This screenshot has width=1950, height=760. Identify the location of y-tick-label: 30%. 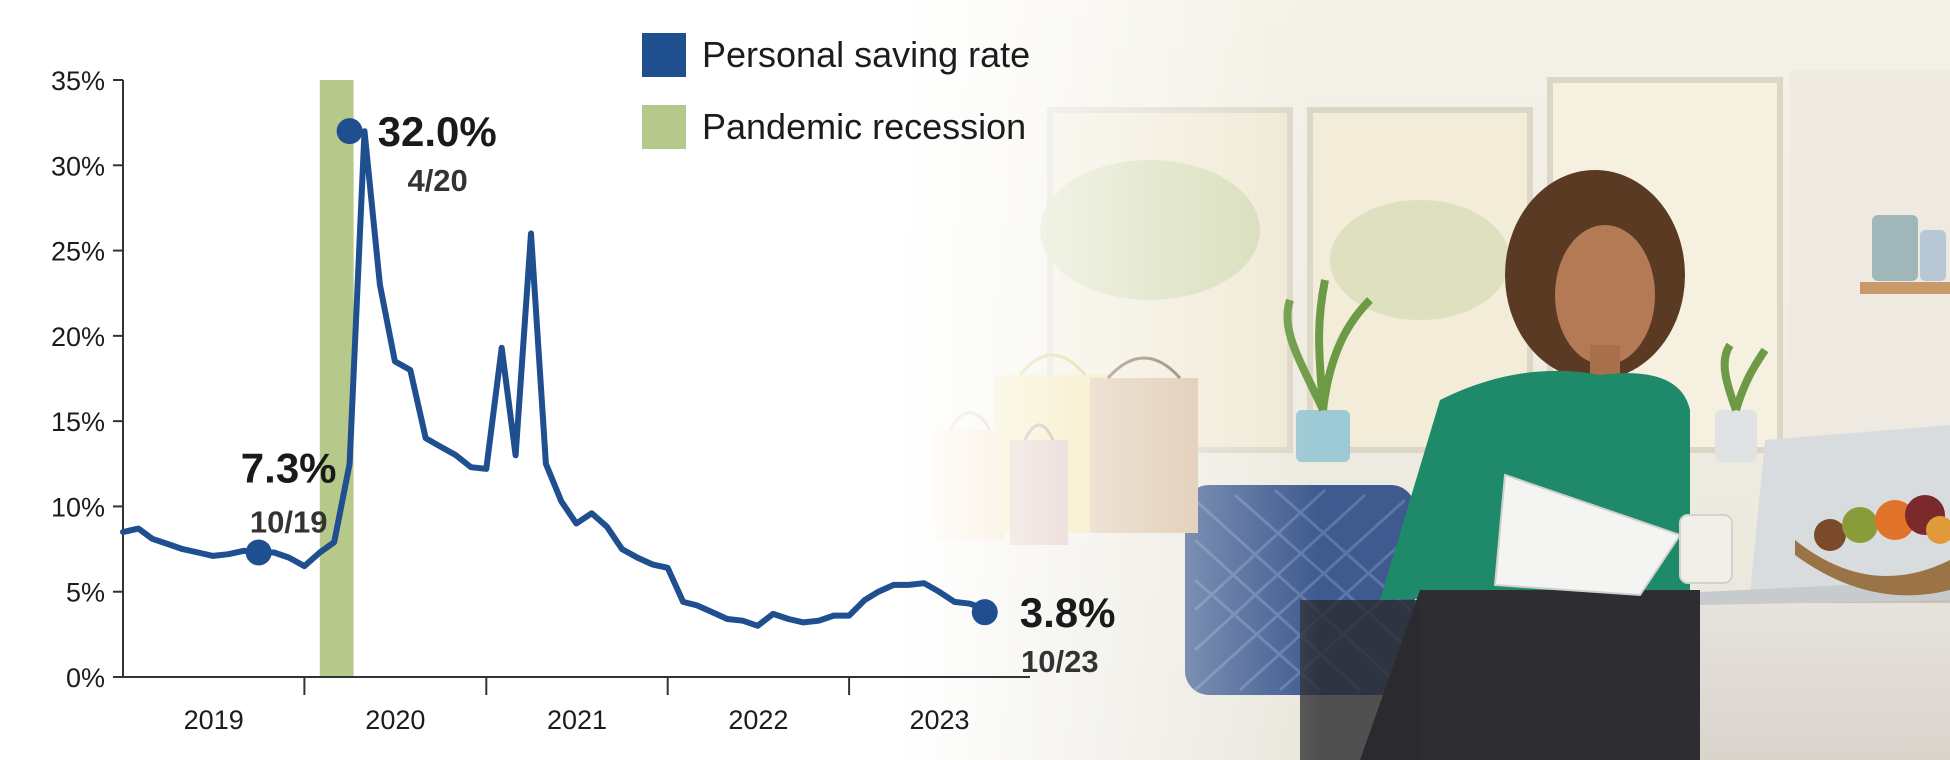
(78, 166).